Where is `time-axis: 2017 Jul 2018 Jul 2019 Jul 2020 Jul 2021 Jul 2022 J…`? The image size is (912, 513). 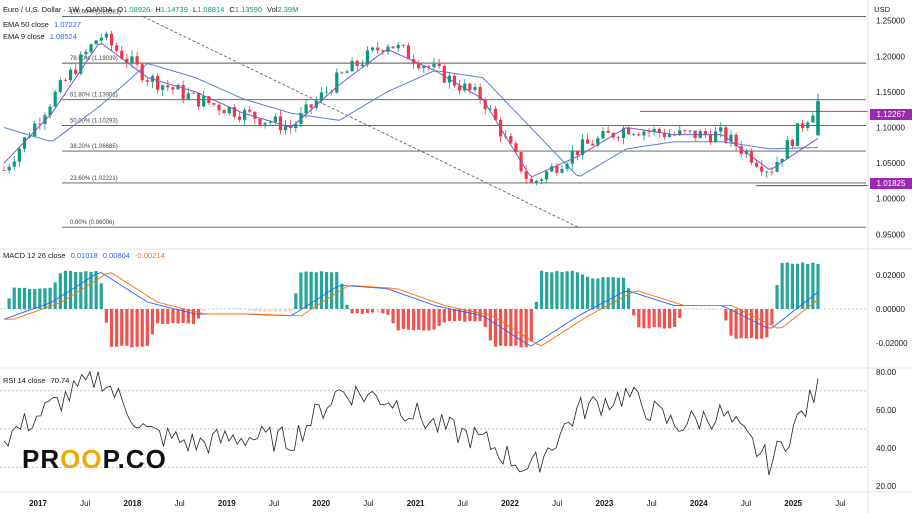 time-axis: 2017 Jul 2018 Jul 2019 Jul 2020 Jul 2021 Jul 2022 J… is located at coordinates (437, 503).